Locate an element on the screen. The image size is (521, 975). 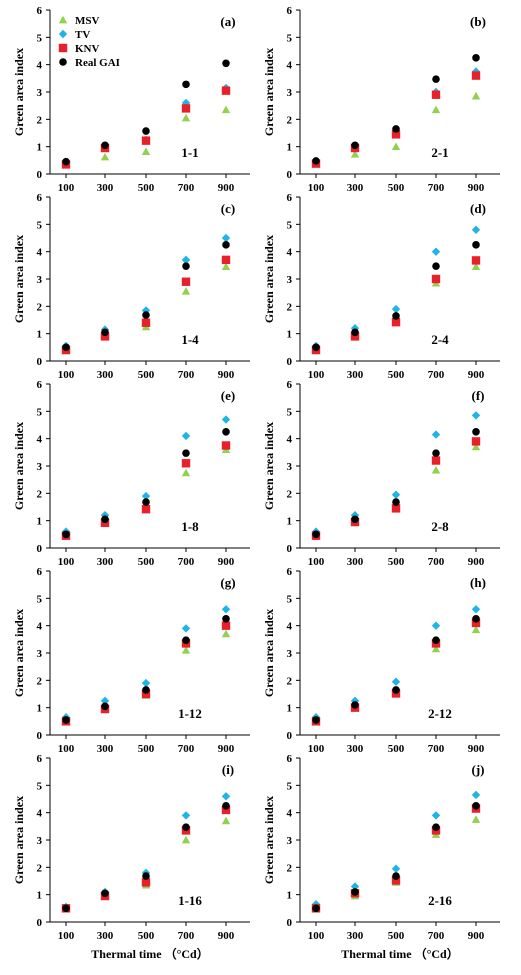
legend-marker-msv is located at coordinates (63, 19).